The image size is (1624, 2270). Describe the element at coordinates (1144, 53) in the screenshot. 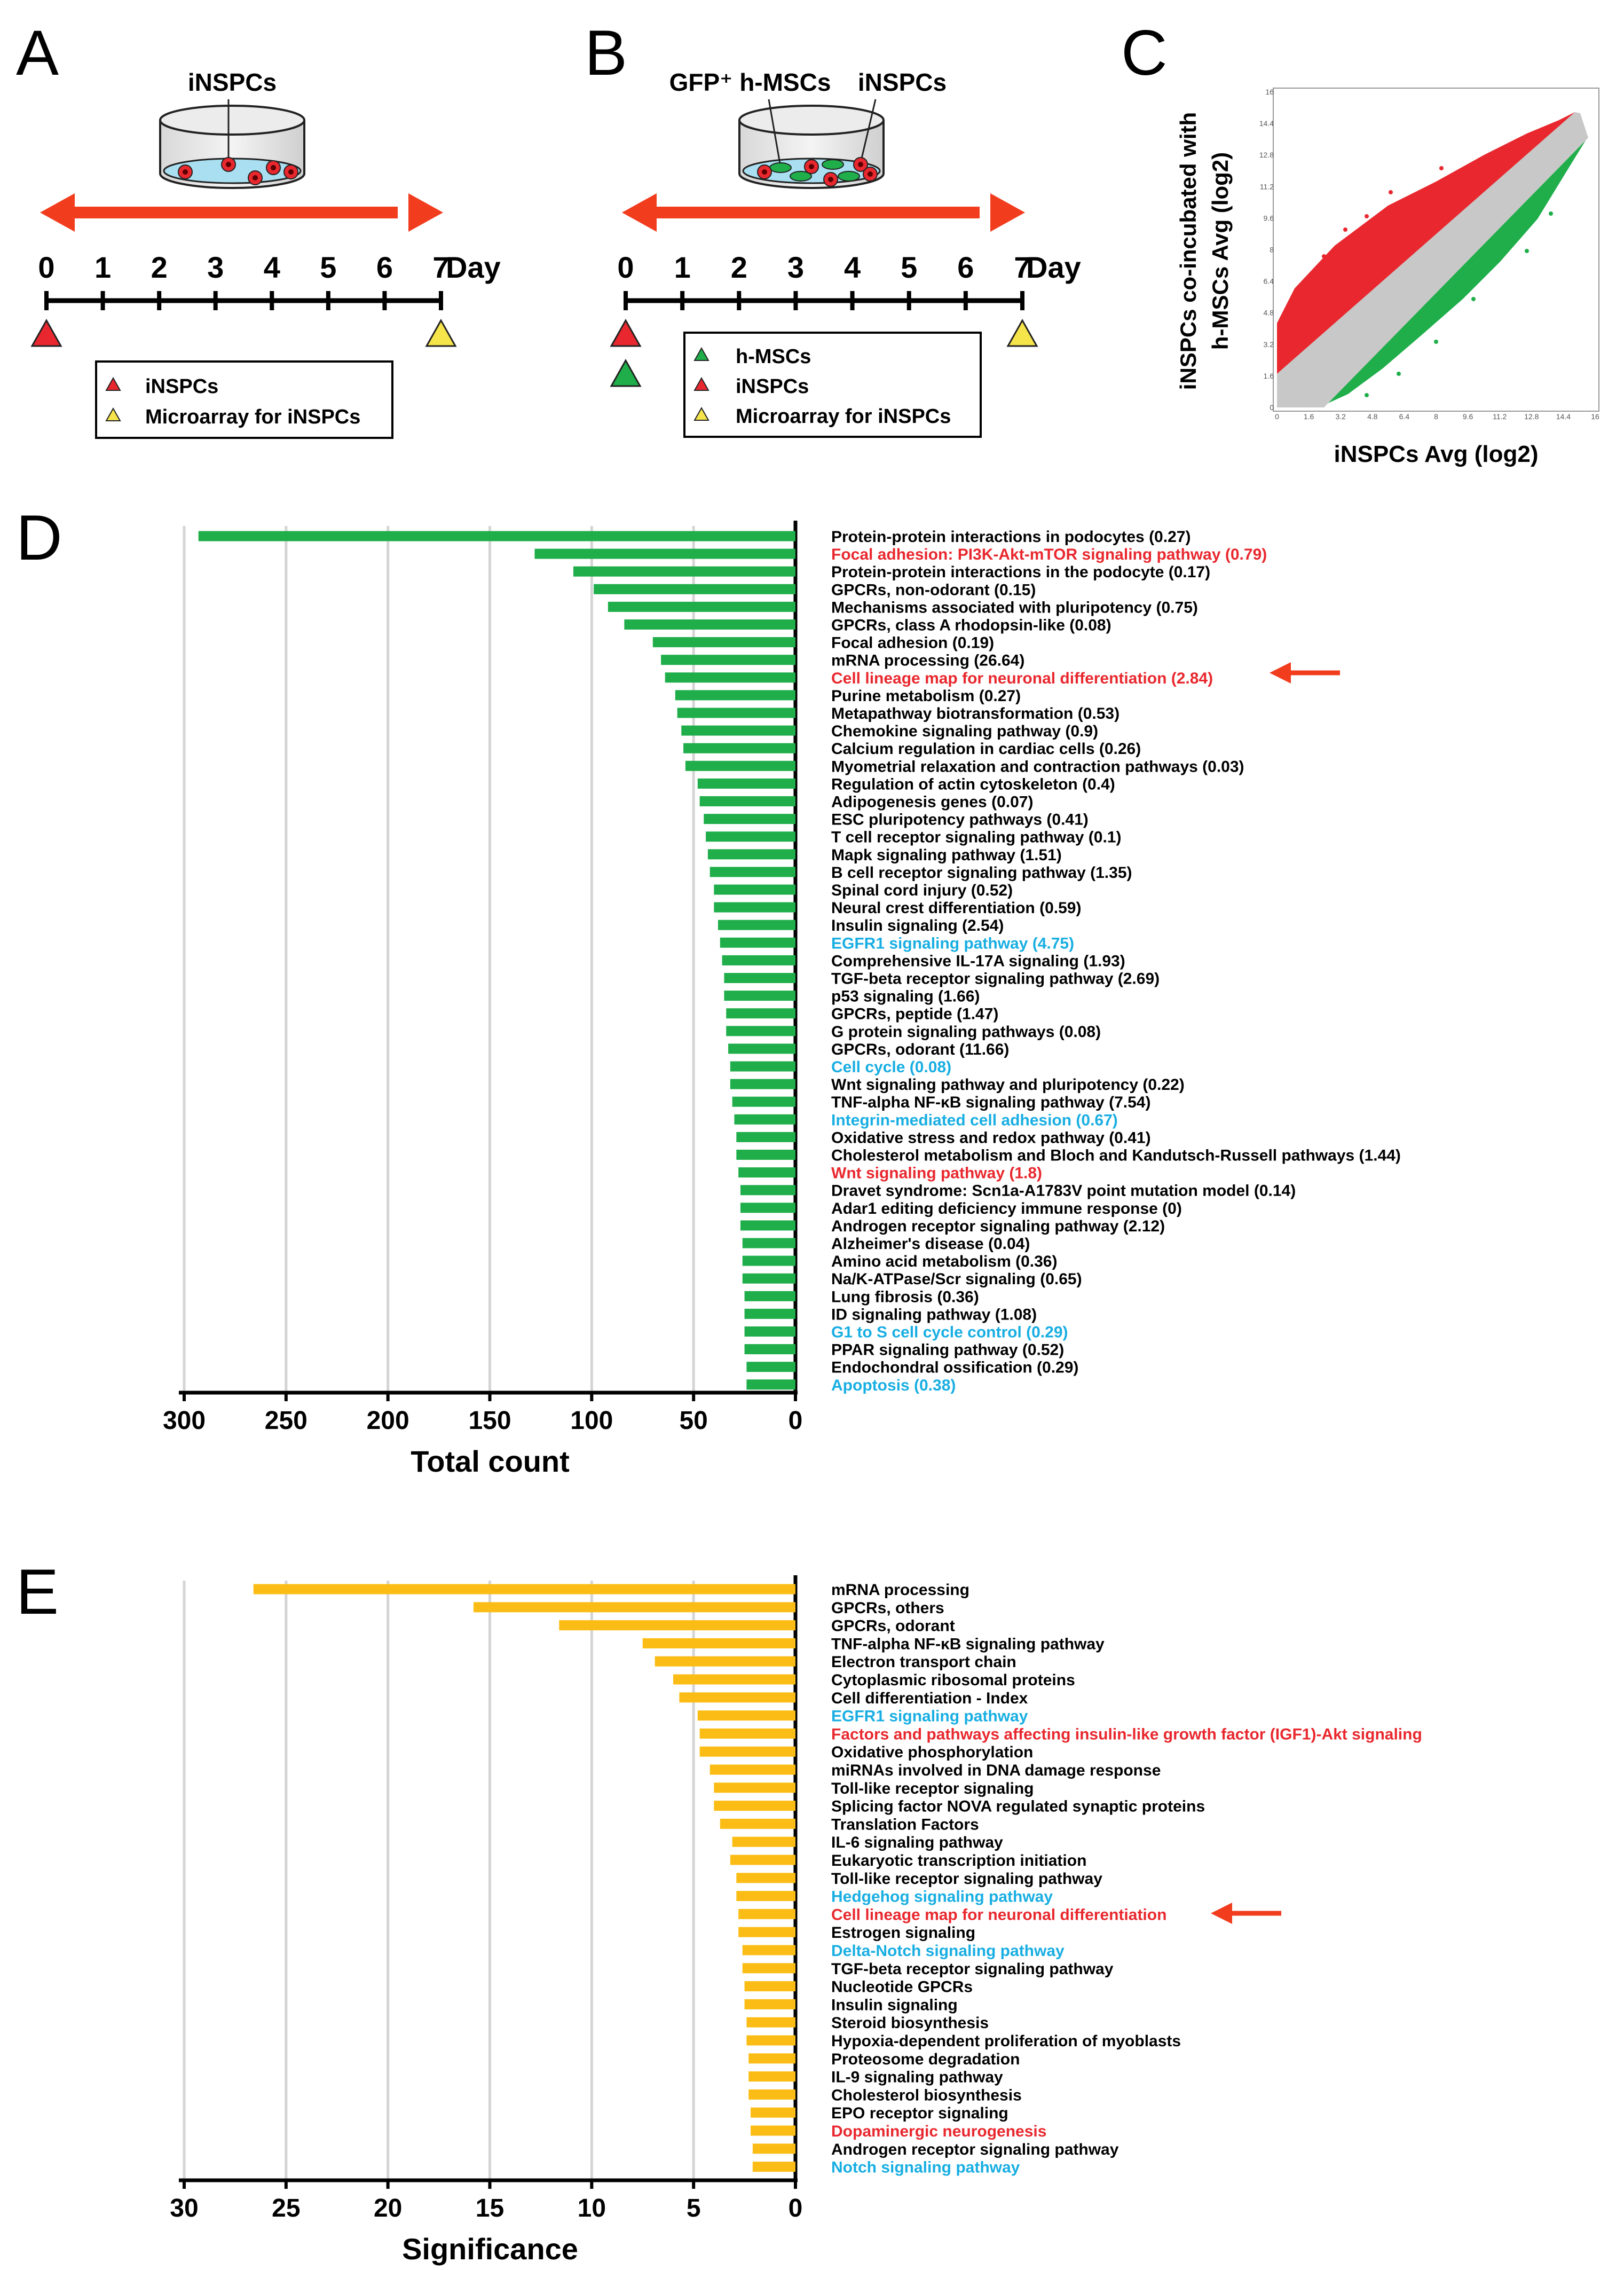

I see `panel-c-label: C` at that location.